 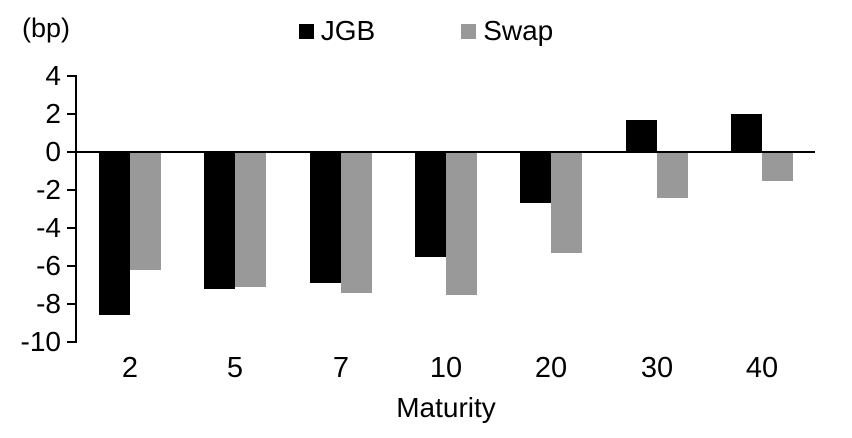 I want to click on x-axis-label-40: 40, so click(x=762, y=368).